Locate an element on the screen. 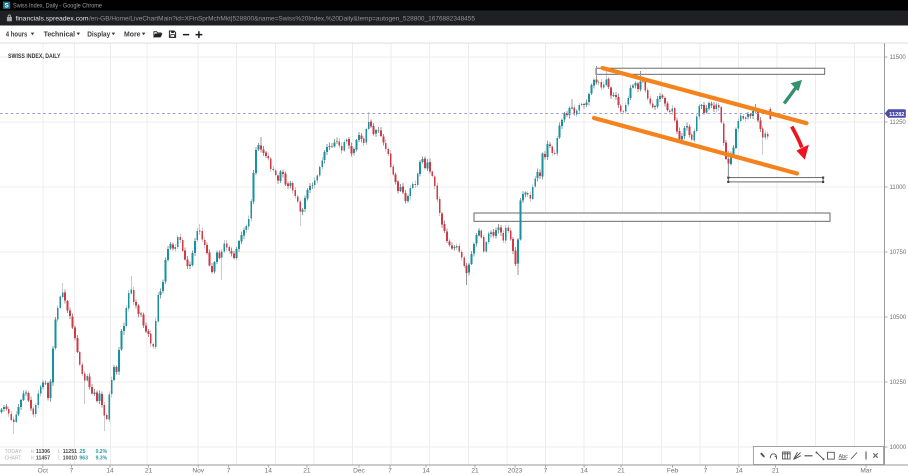 The image size is (908, 475). svg-text: More is located at coordinates (132, 35).